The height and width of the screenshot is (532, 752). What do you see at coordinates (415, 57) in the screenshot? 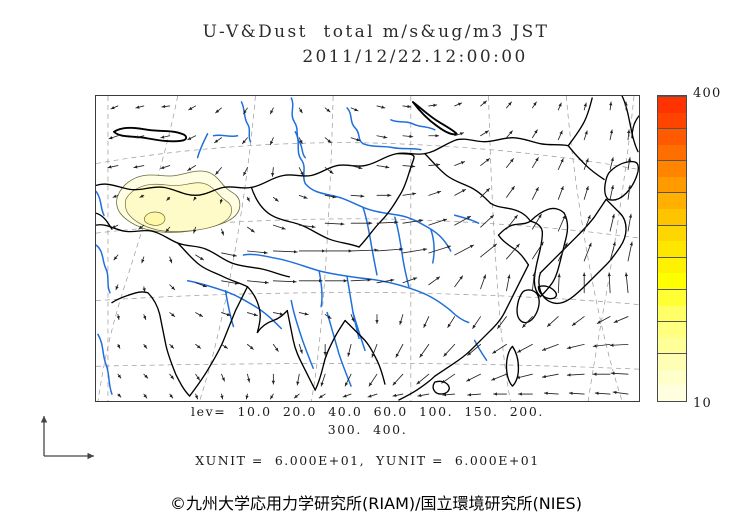
I see `chart-title-line2: 2011/12/22.12:00:00` at bounding box center [415, 57].